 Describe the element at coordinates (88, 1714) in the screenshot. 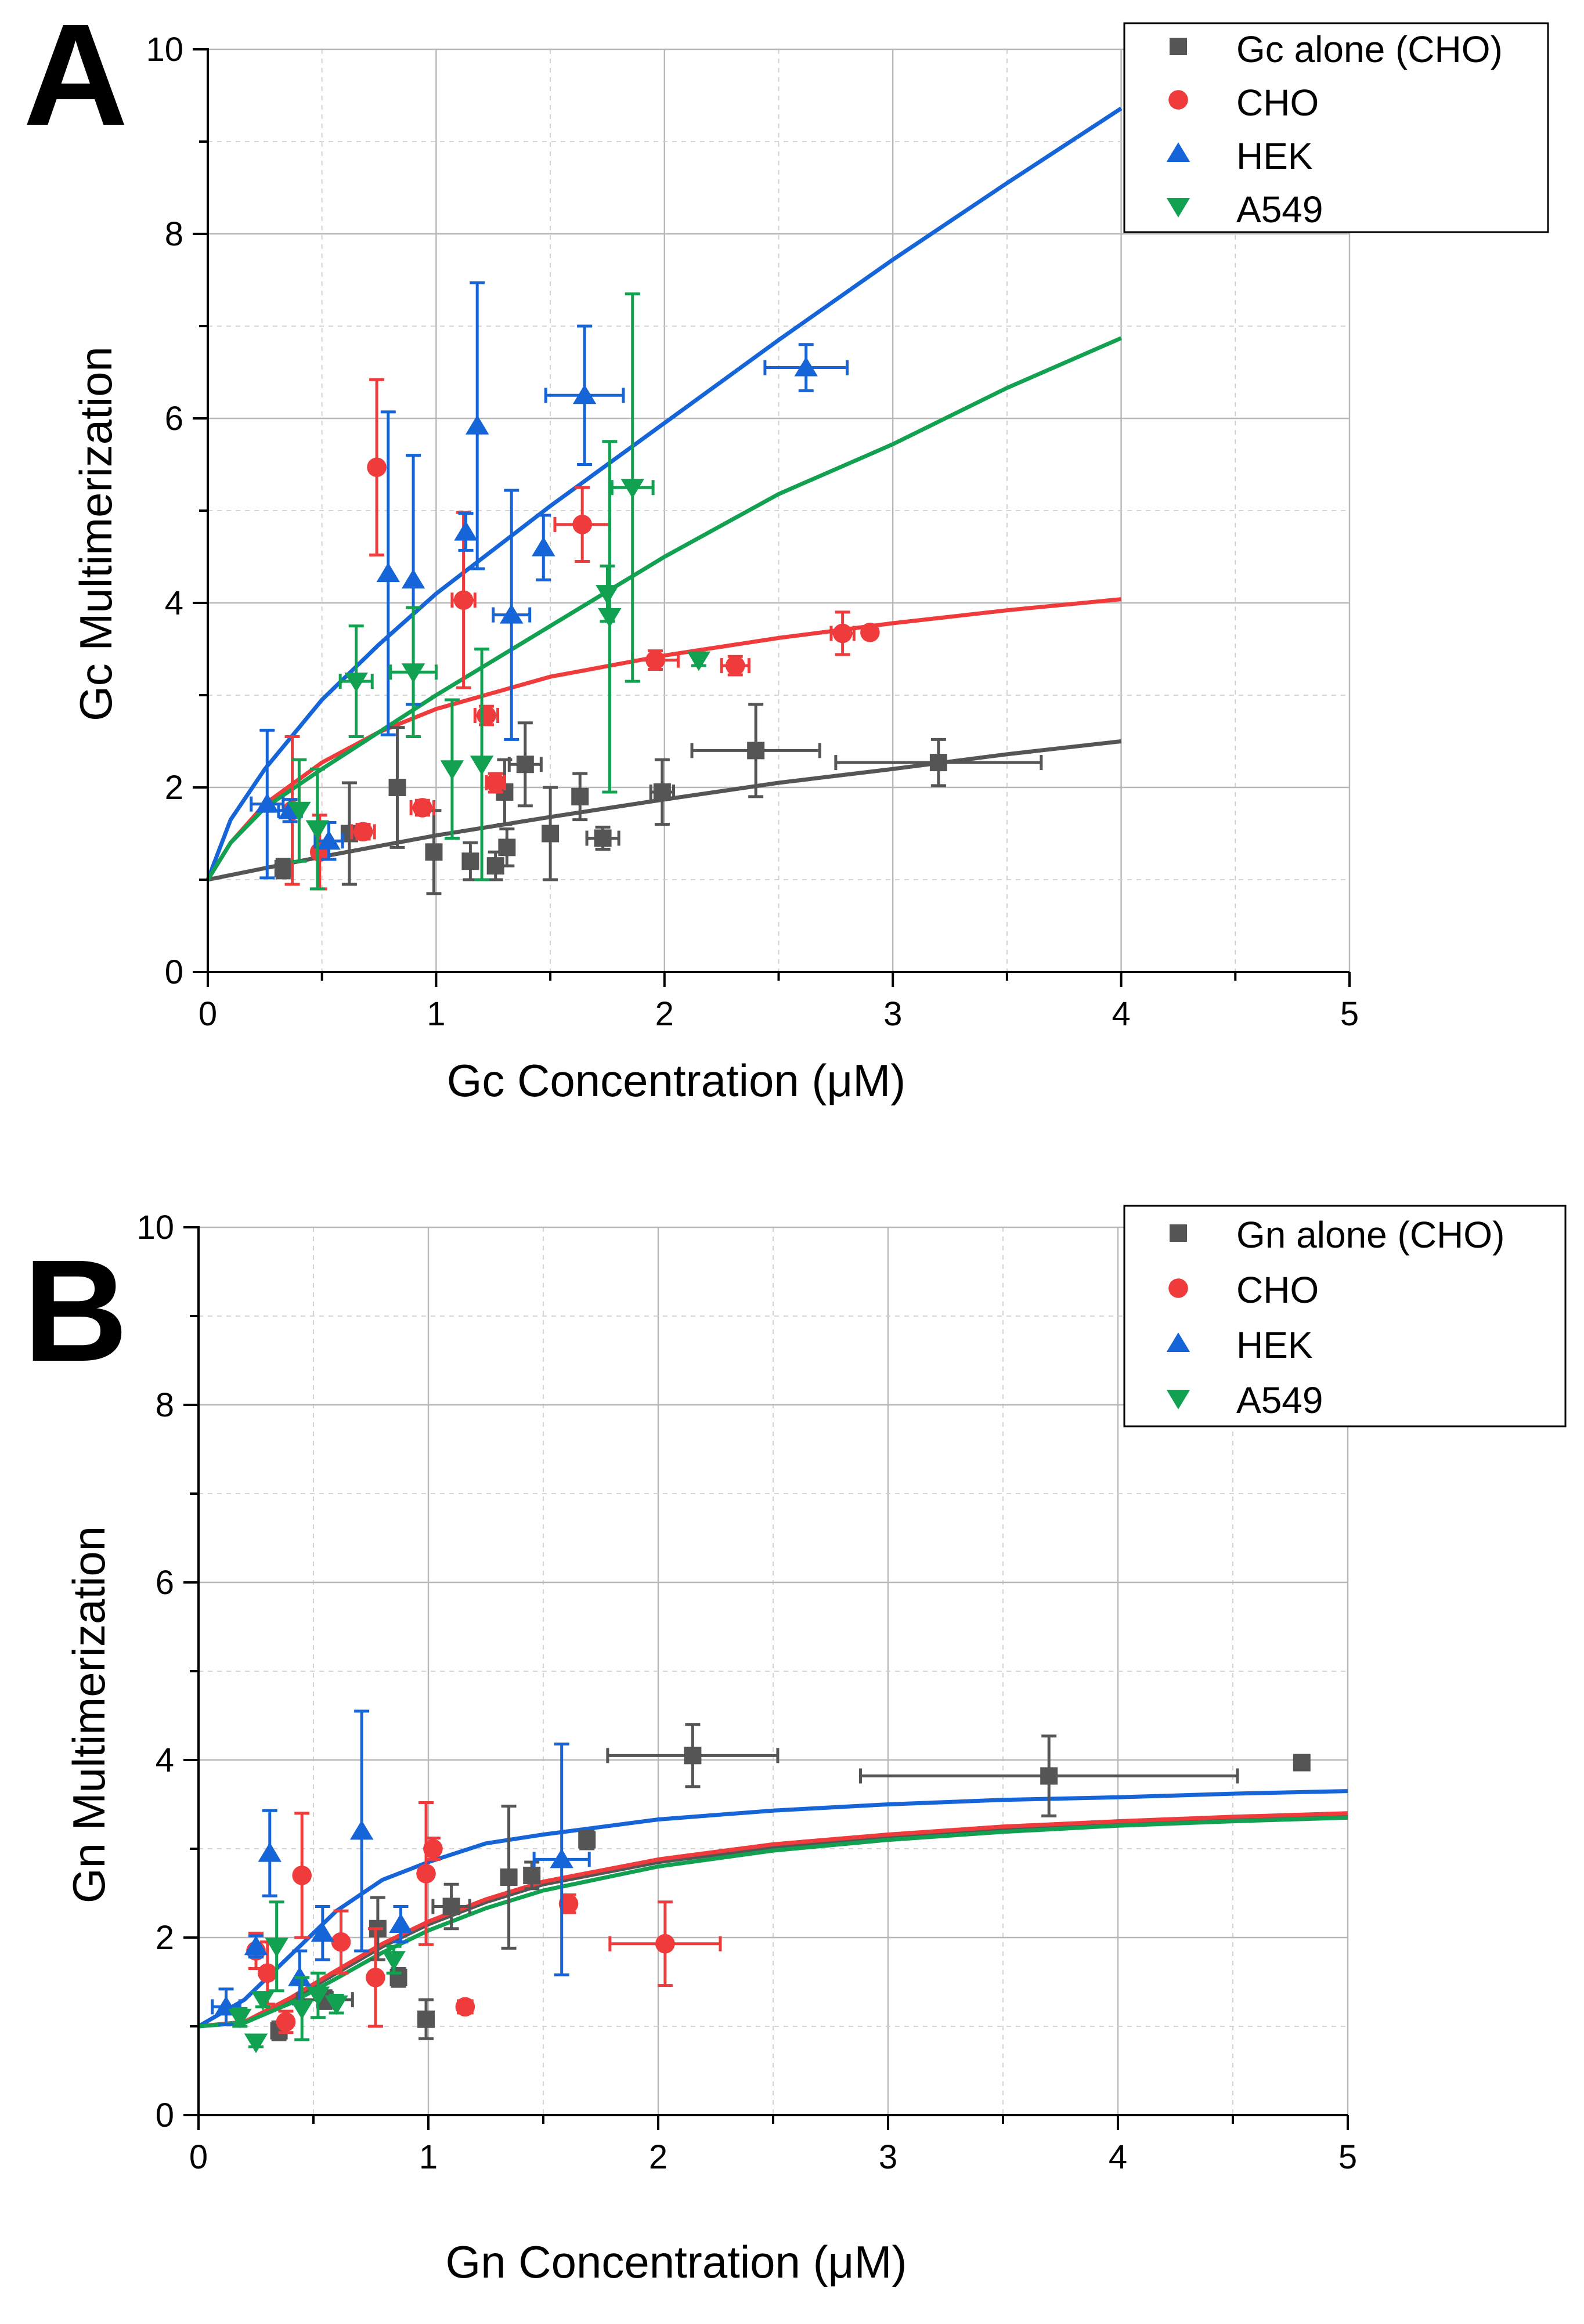

I see `panel-b-y-axis-title: Gn Multimerization` at that location.